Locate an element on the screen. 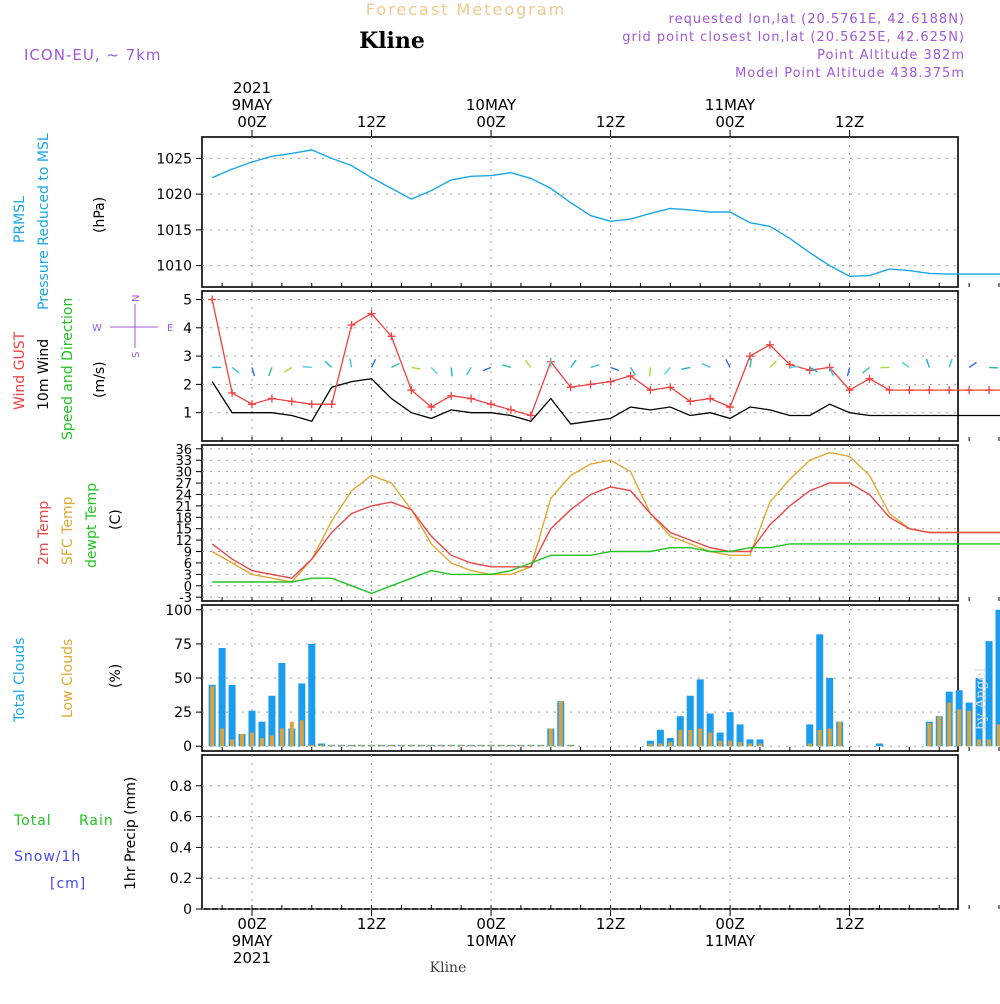  y-tick-label: 100 is located at coordinates (178, 611).